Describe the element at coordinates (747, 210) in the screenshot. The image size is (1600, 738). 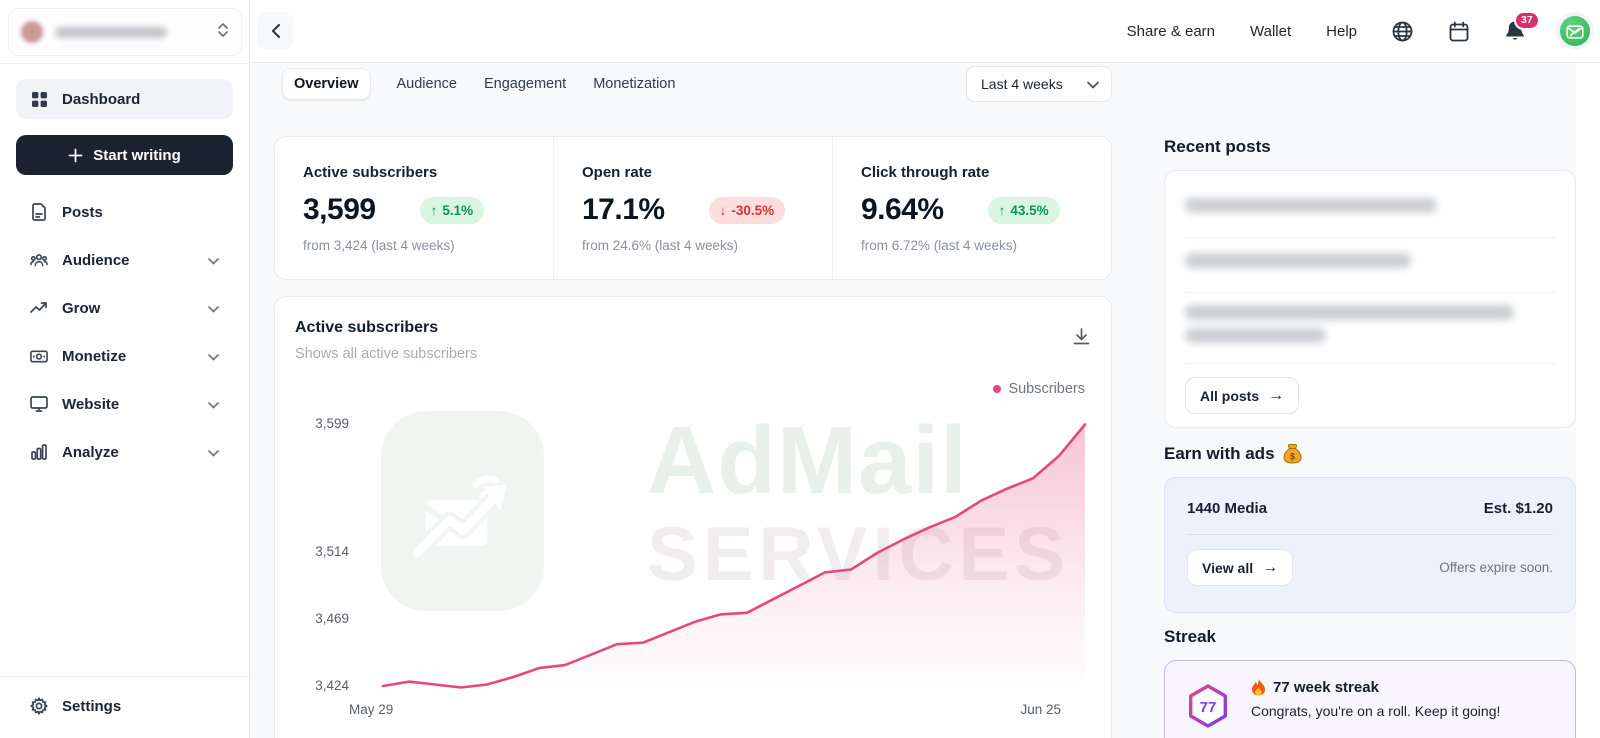
I see `change-badge-down: ↓ -30.5%` at that location.